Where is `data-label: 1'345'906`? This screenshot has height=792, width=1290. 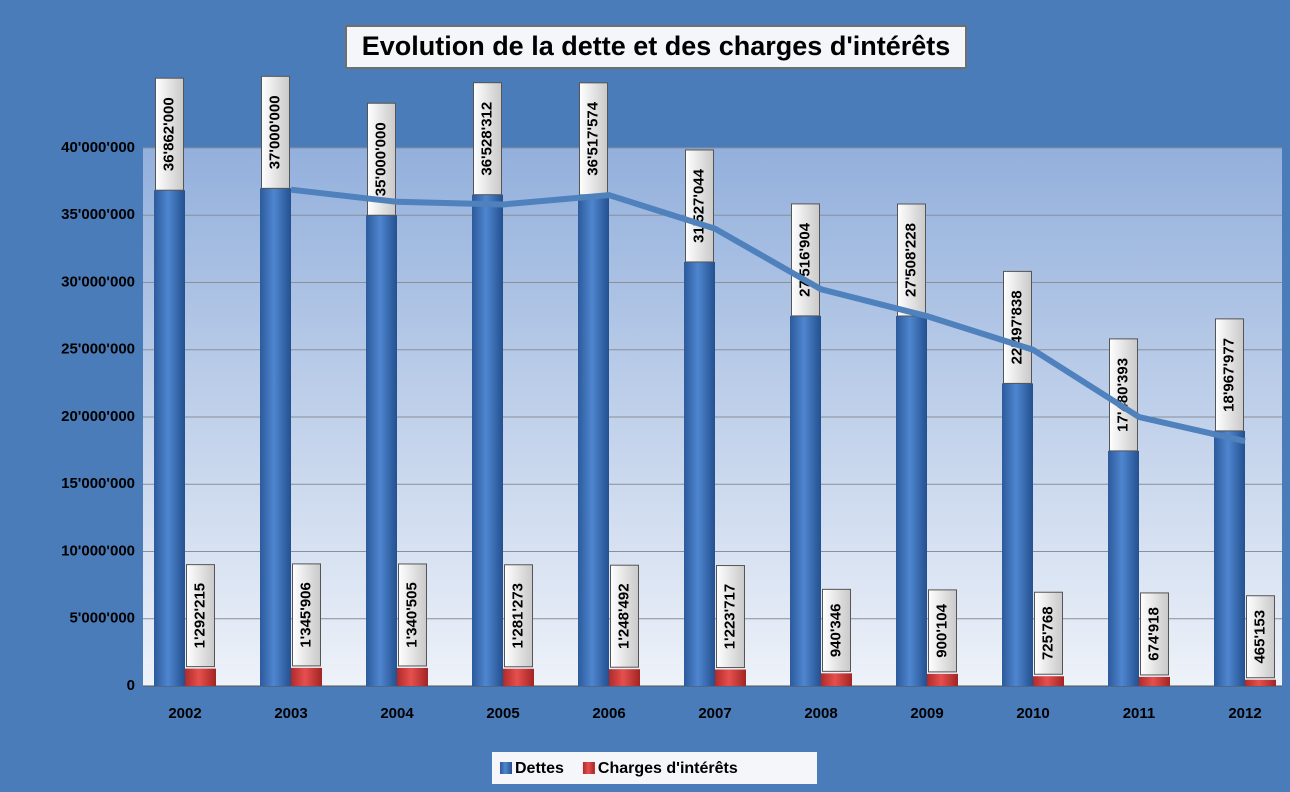
data-label: 1'345'906 is located at coordinates (305, 615).